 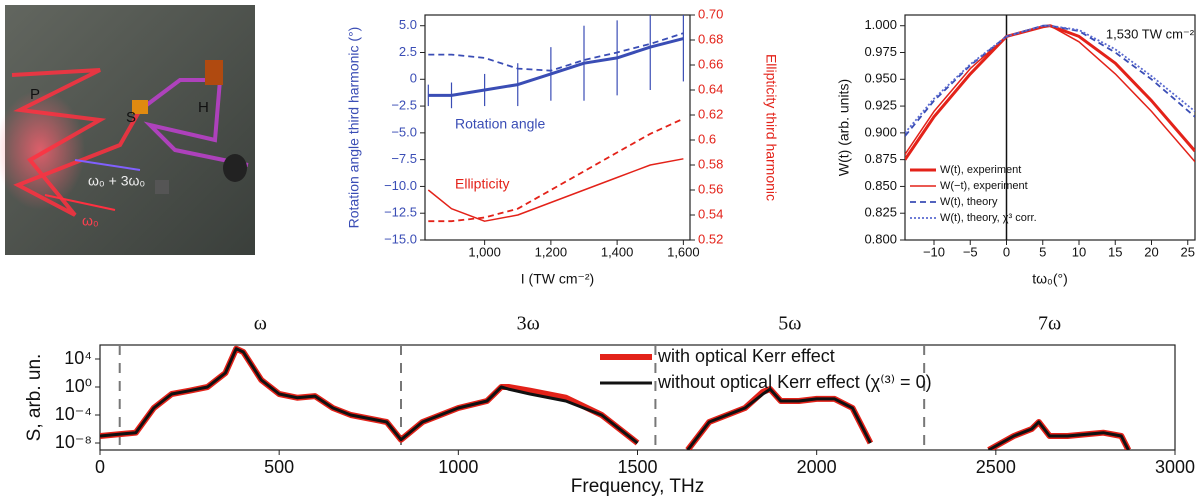 What do you see at coordinates (404, 131) in the screenshot?
I see `y-tick-label: −5.0` at bounding box center [404, 131].